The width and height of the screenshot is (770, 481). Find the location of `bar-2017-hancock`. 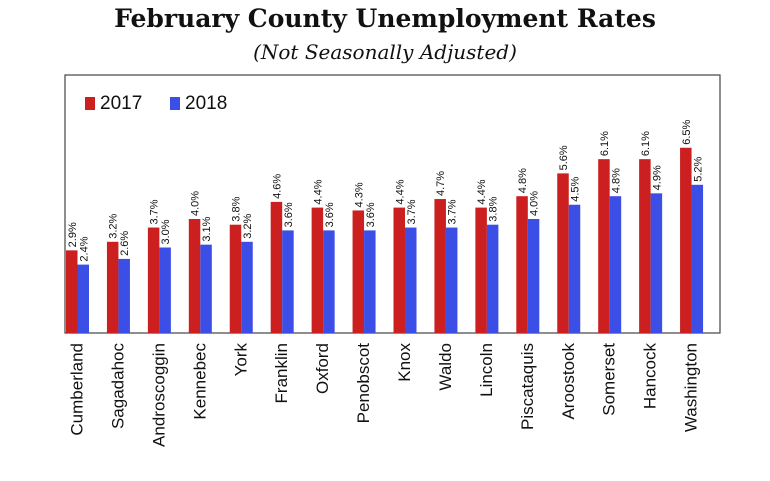

bar-2017-hancock is located at coordinates (645, 246).